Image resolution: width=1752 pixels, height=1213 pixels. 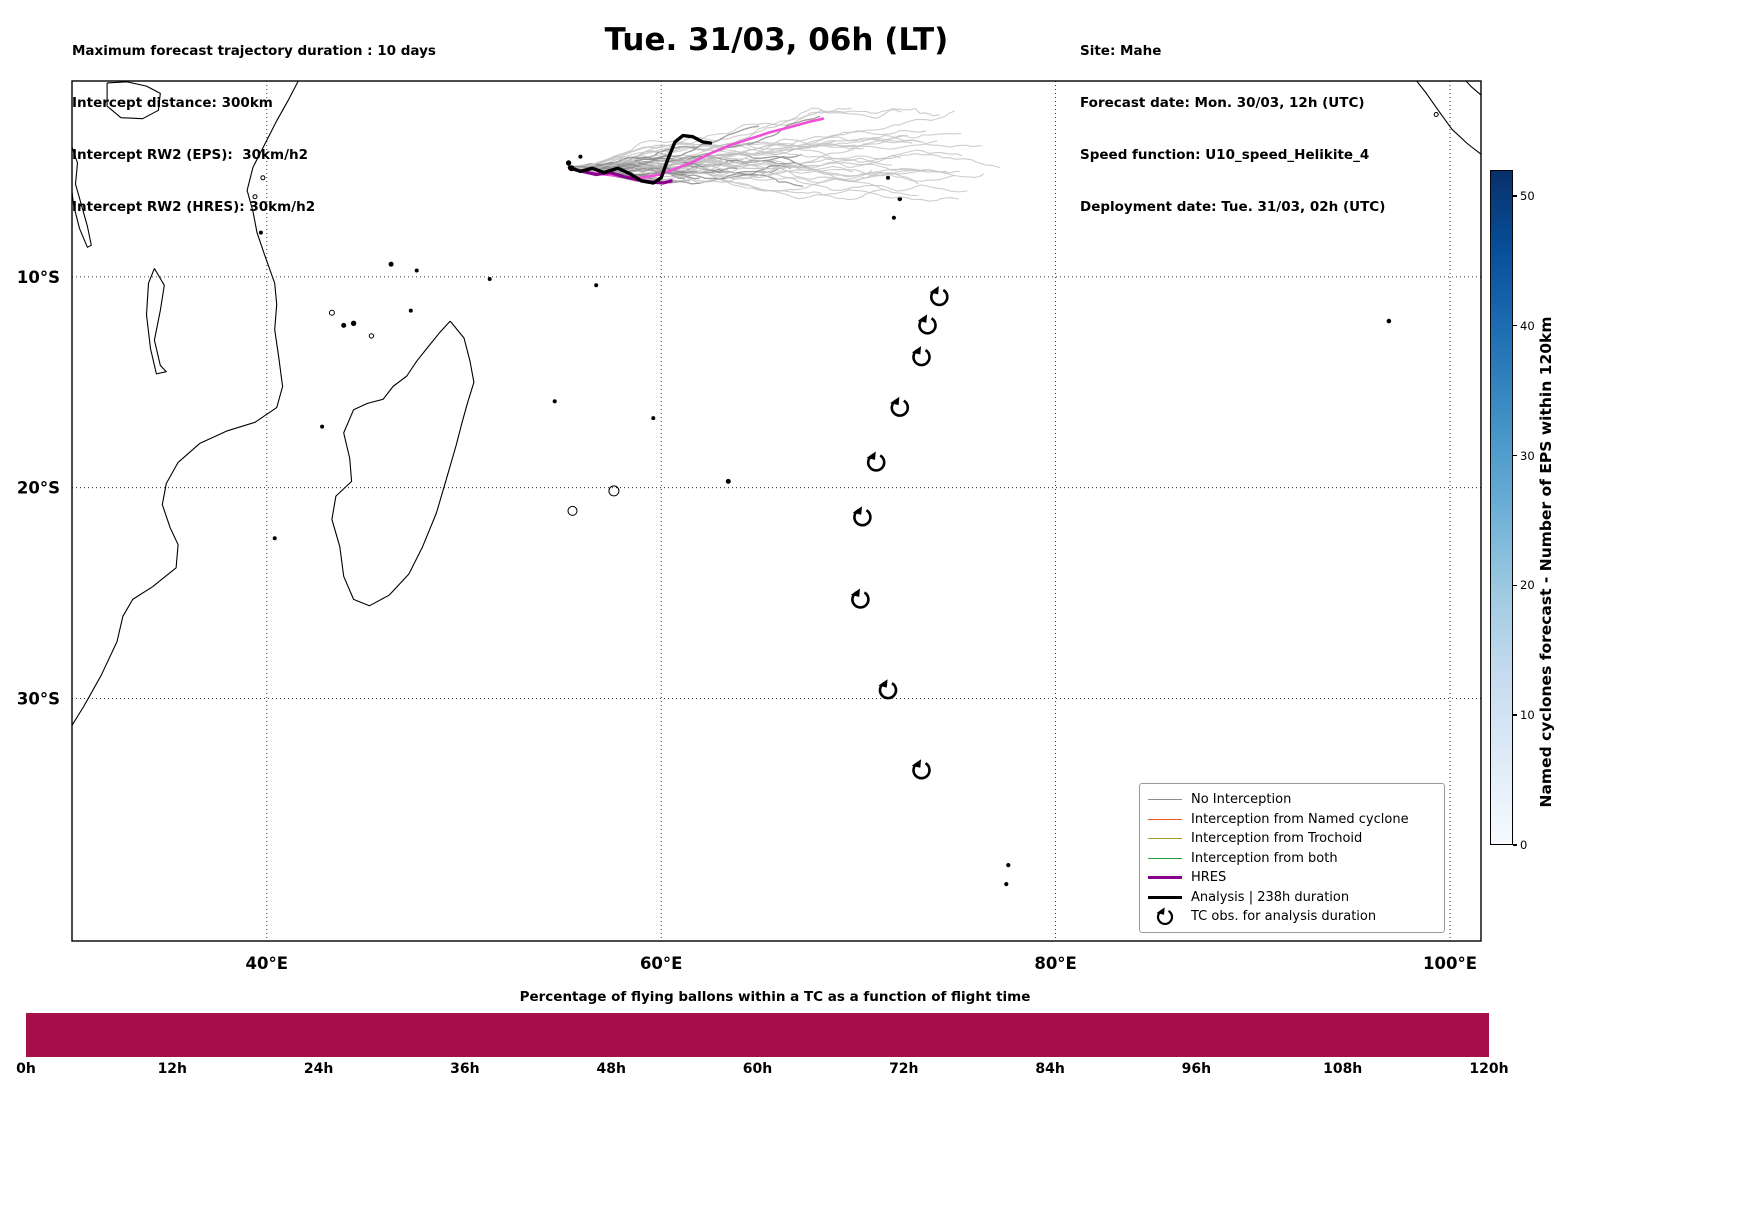 What do you see at coordinates (1527, 585) in the screenshot?
I see `colorbar-tick-label: 20` at bounding box center [1527, 585].